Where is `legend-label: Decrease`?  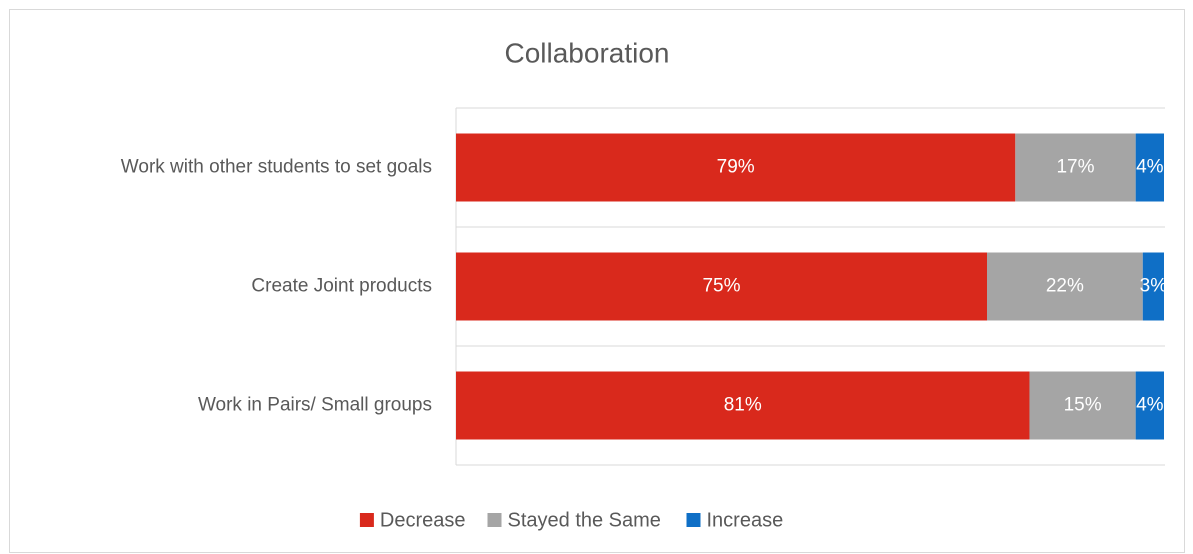 legend-label: Decrease is located at coordinates (423, 520).